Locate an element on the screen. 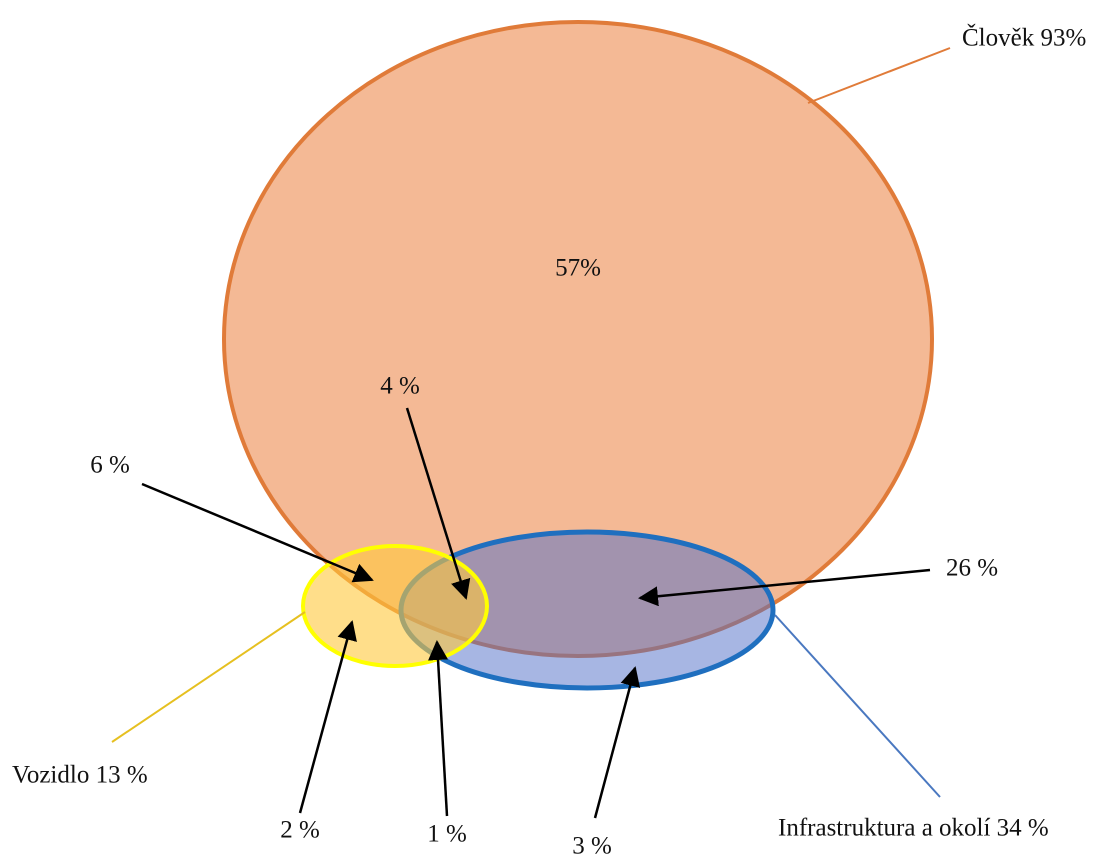 The image size is (1114, 863). set-label: Infrastruktura a okolí 34 % is located at coordinates (913, 828).